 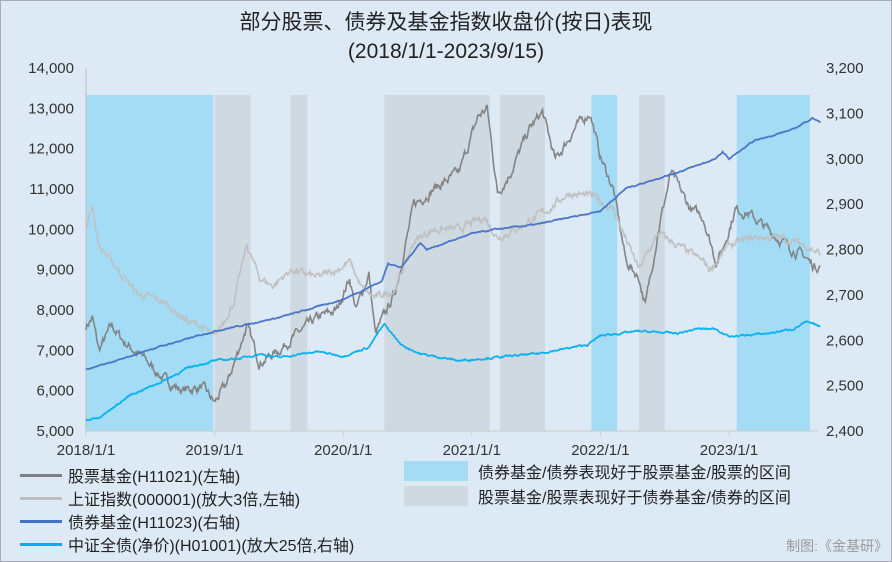 What do you see at coordinates (55, 310) in the screenshot?
I see `y-left-tick-label: 8,000` at bounding box center [55, 310].